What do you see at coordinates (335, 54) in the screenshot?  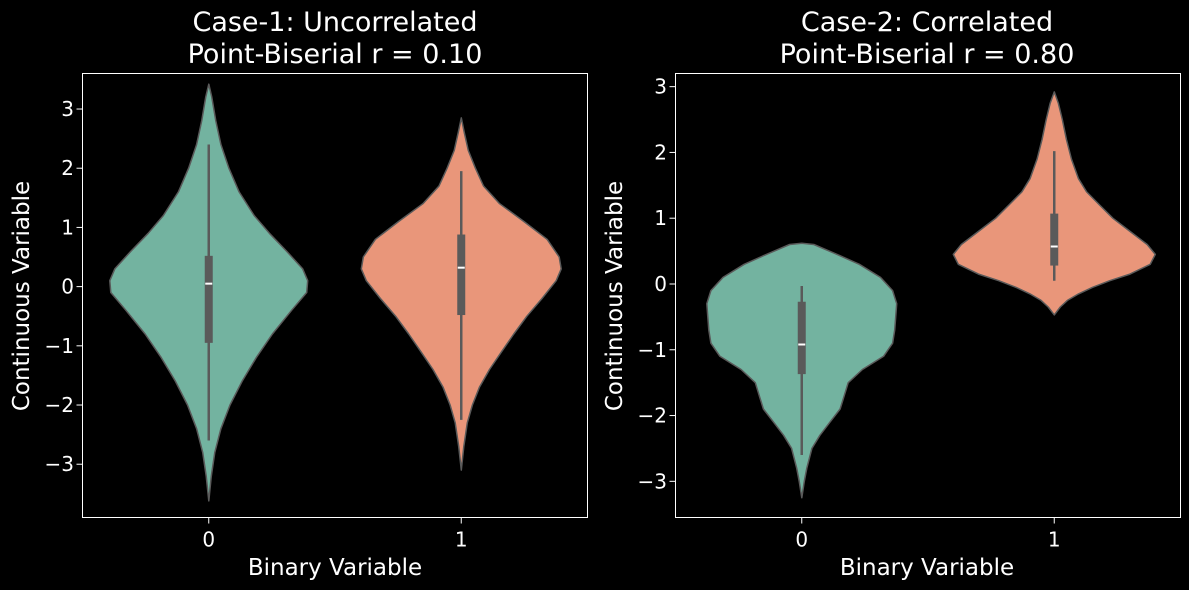 I see `chart-title-line2: Point-Biserial r = 0.10` at bounding box center [335, 54].